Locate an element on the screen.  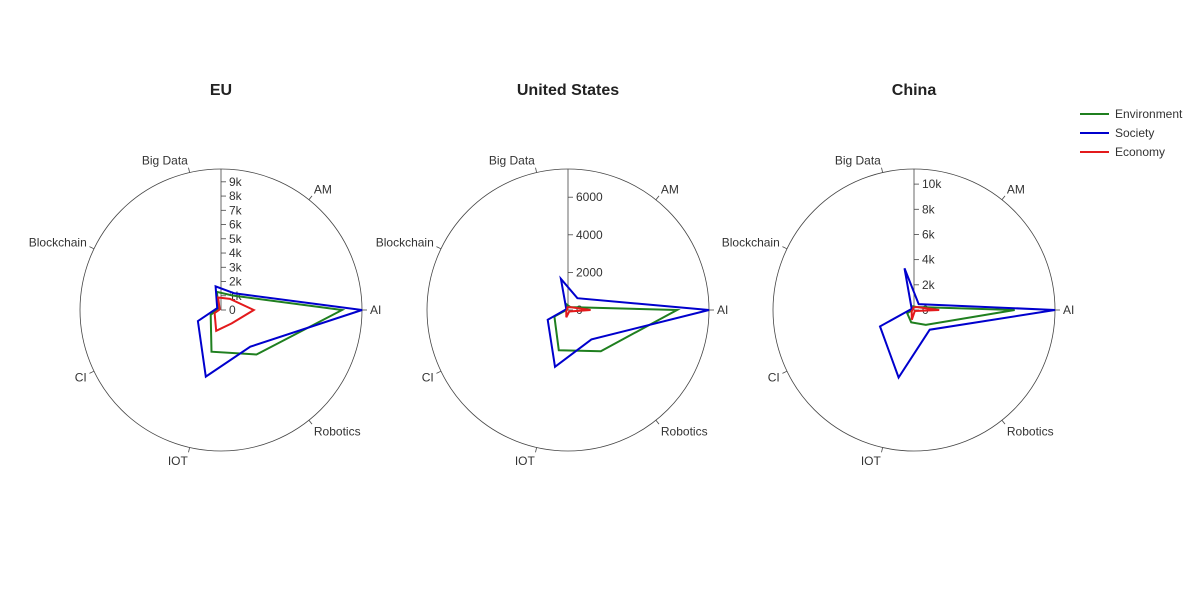
legend: Environment Society Economy is located at coordinates (1131, 133).